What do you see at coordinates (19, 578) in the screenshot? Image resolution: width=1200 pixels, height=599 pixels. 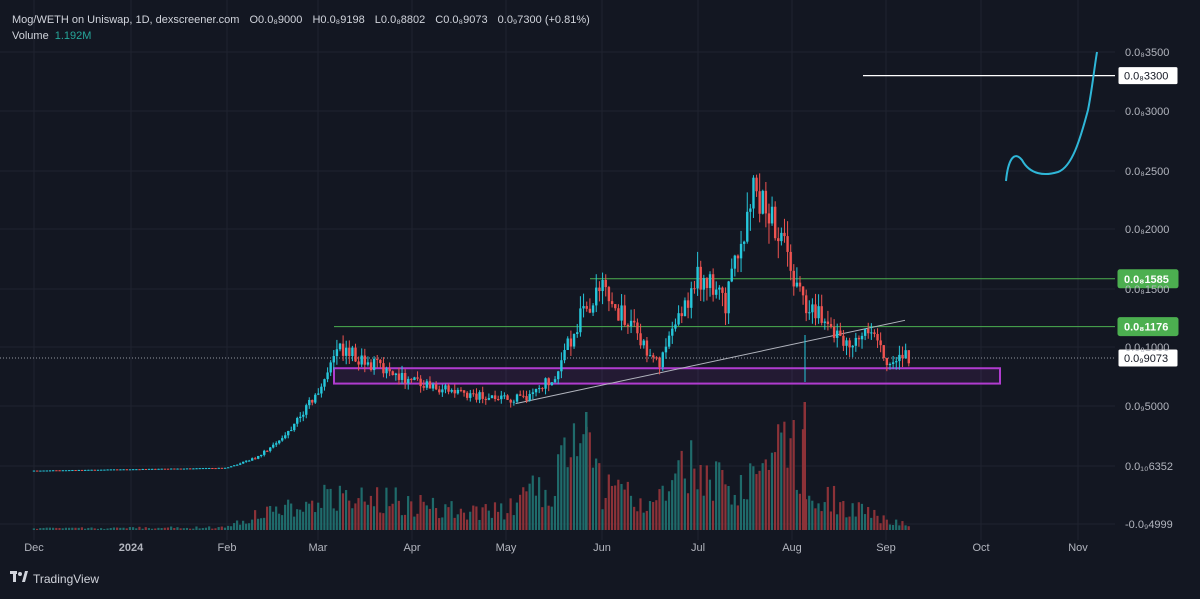 I see `tradingview-logo-icon` at bounding box center [19, 578].